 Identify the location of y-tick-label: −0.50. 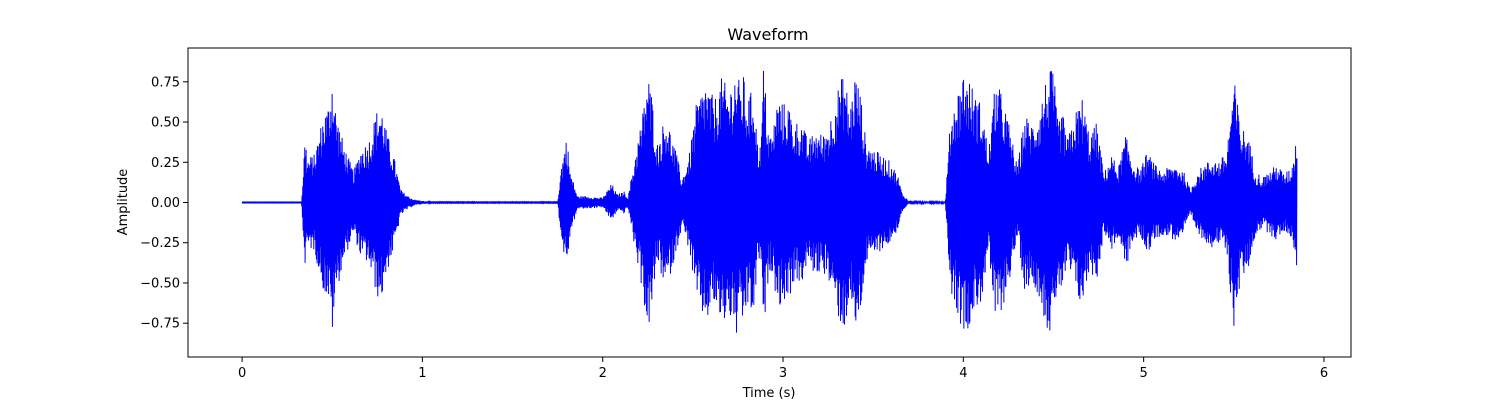
(160, 283).